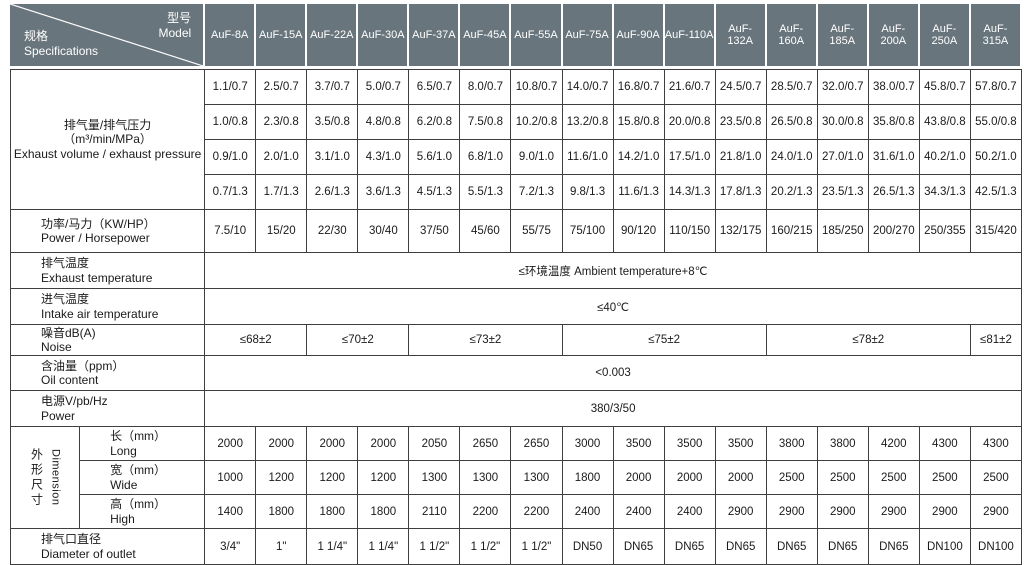 The image size is (1024, 565). What do you see at coordinates (537, 512) in the screenshot?
I see `value-cell: 2200` at bounding box center [537, 512].